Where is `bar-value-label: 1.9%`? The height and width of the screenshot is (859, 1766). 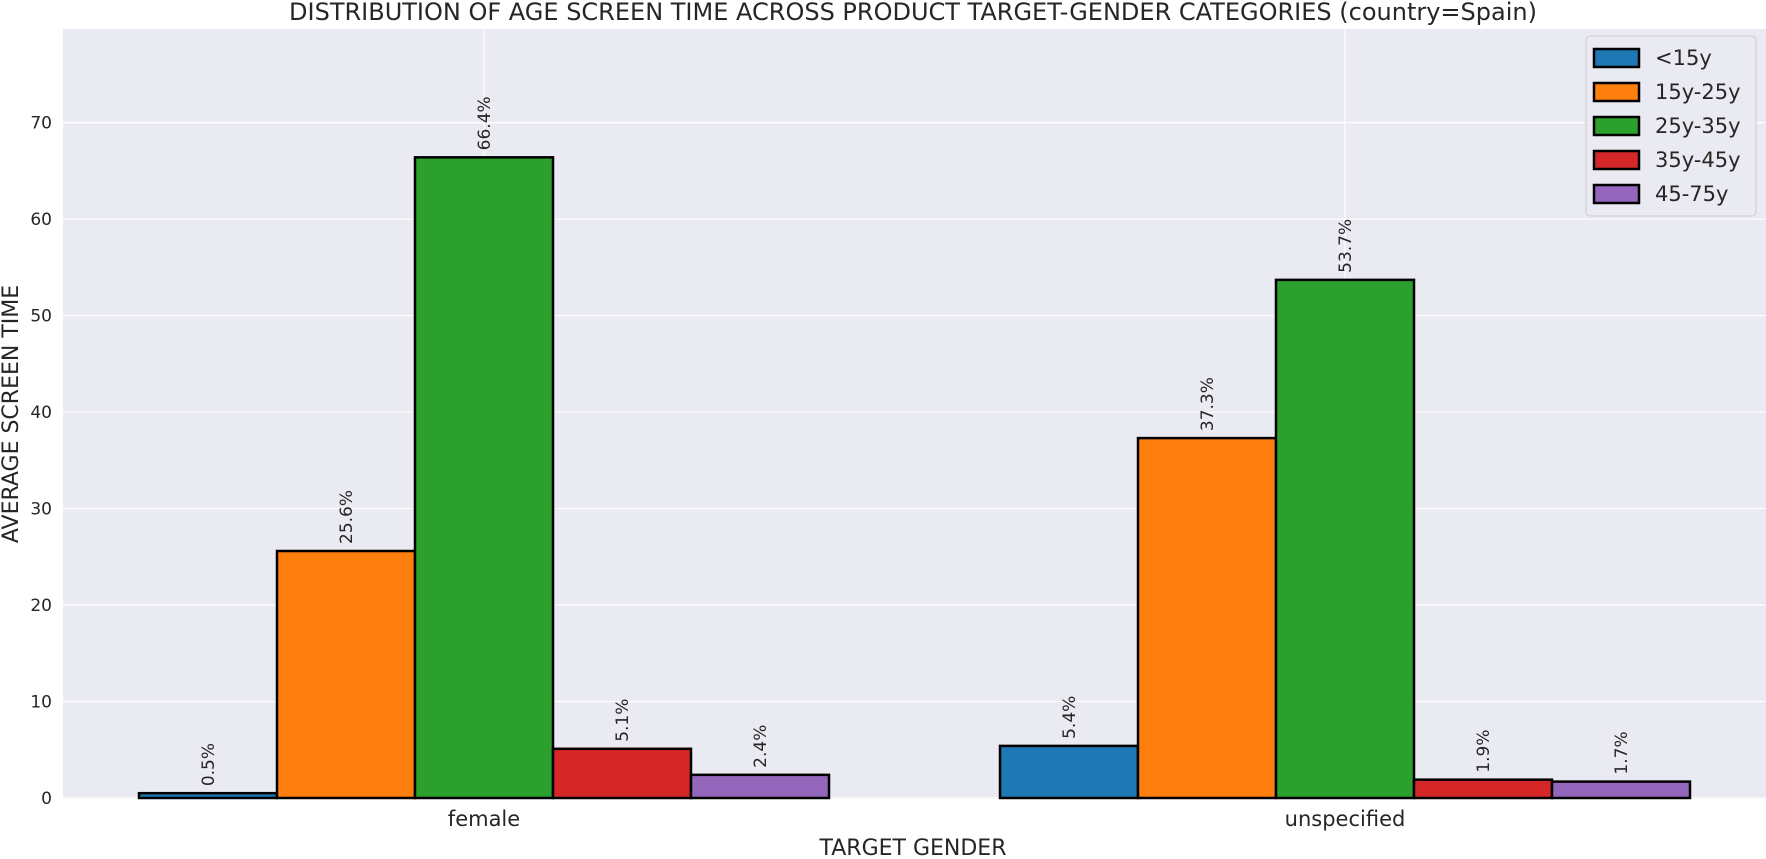 bar-value-label: 1.9% is located at coordinates (1484, 750).